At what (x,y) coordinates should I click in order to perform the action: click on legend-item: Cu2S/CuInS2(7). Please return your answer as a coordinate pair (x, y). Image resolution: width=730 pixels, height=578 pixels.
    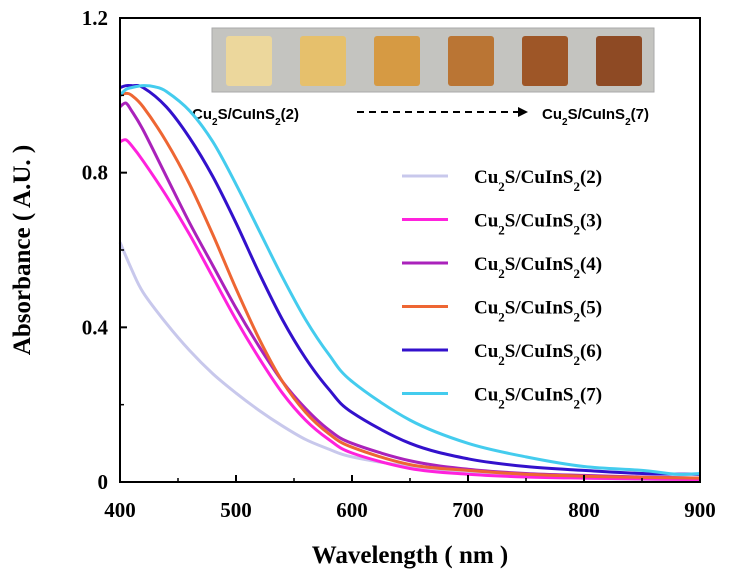
    Looking at the image, I should click on (502, 398).